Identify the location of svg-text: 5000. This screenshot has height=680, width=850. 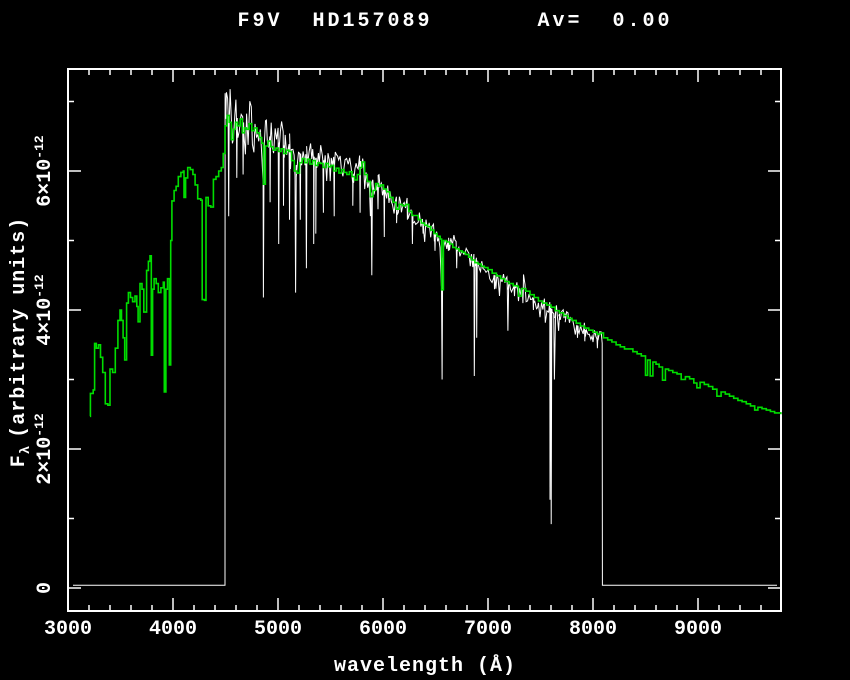
(278, 629).